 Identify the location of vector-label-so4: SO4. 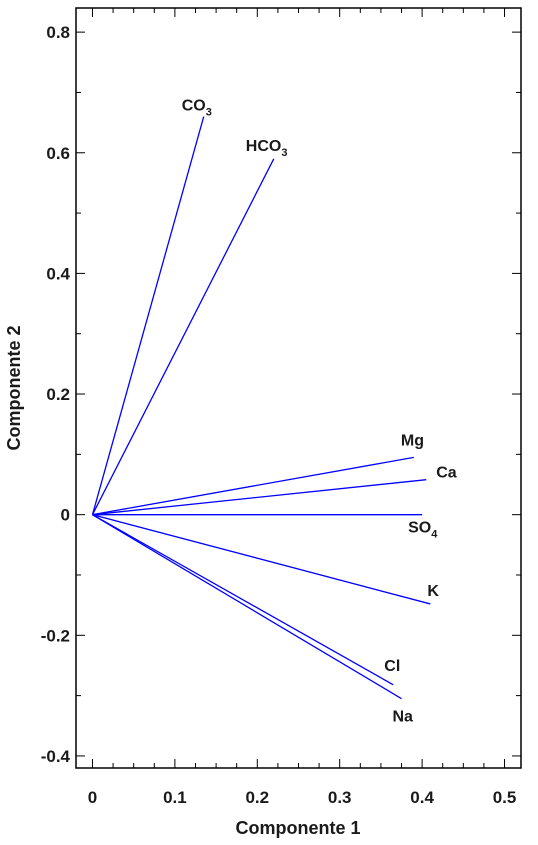
(423, 530).